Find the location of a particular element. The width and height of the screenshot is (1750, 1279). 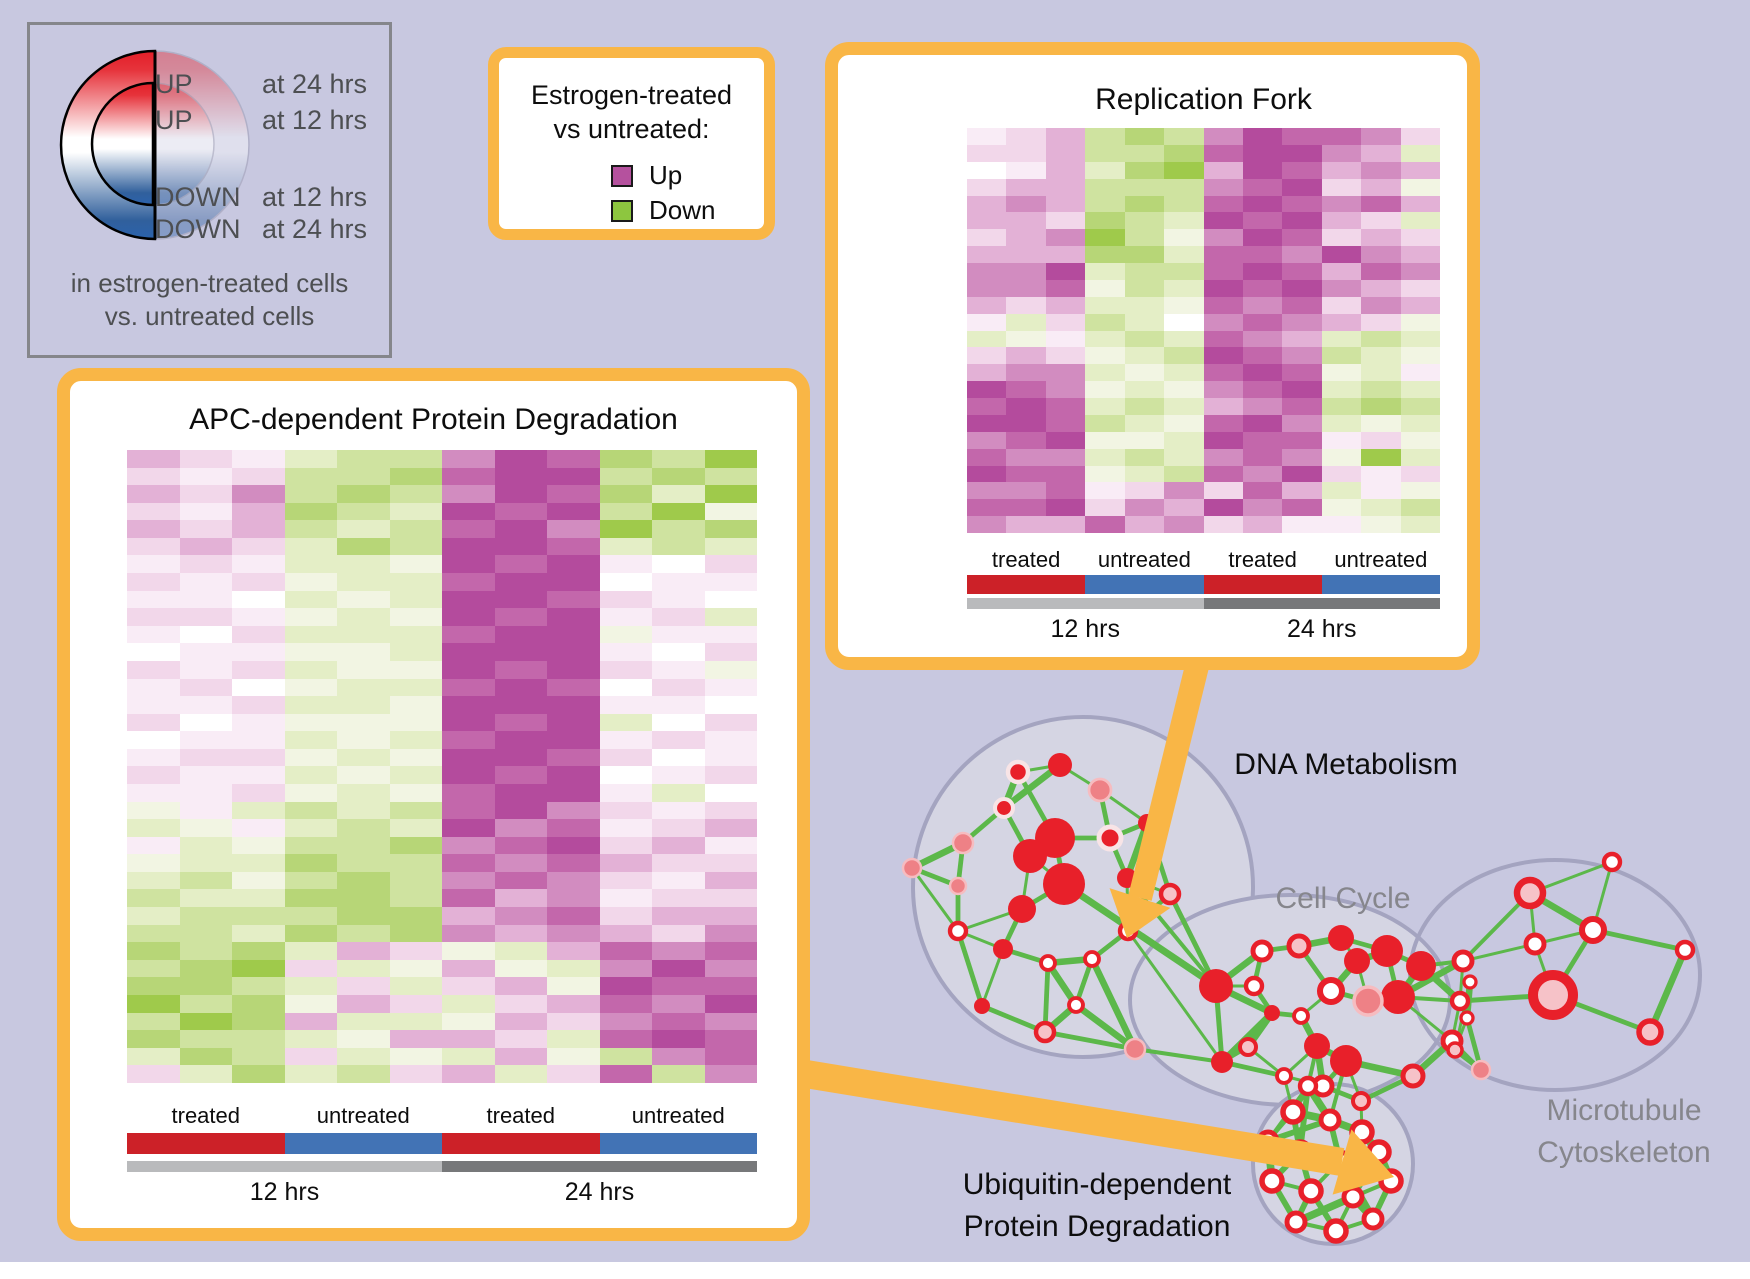

microtubule-label-line2: Cytoskeleton is located at coordinates (1624, 1152).